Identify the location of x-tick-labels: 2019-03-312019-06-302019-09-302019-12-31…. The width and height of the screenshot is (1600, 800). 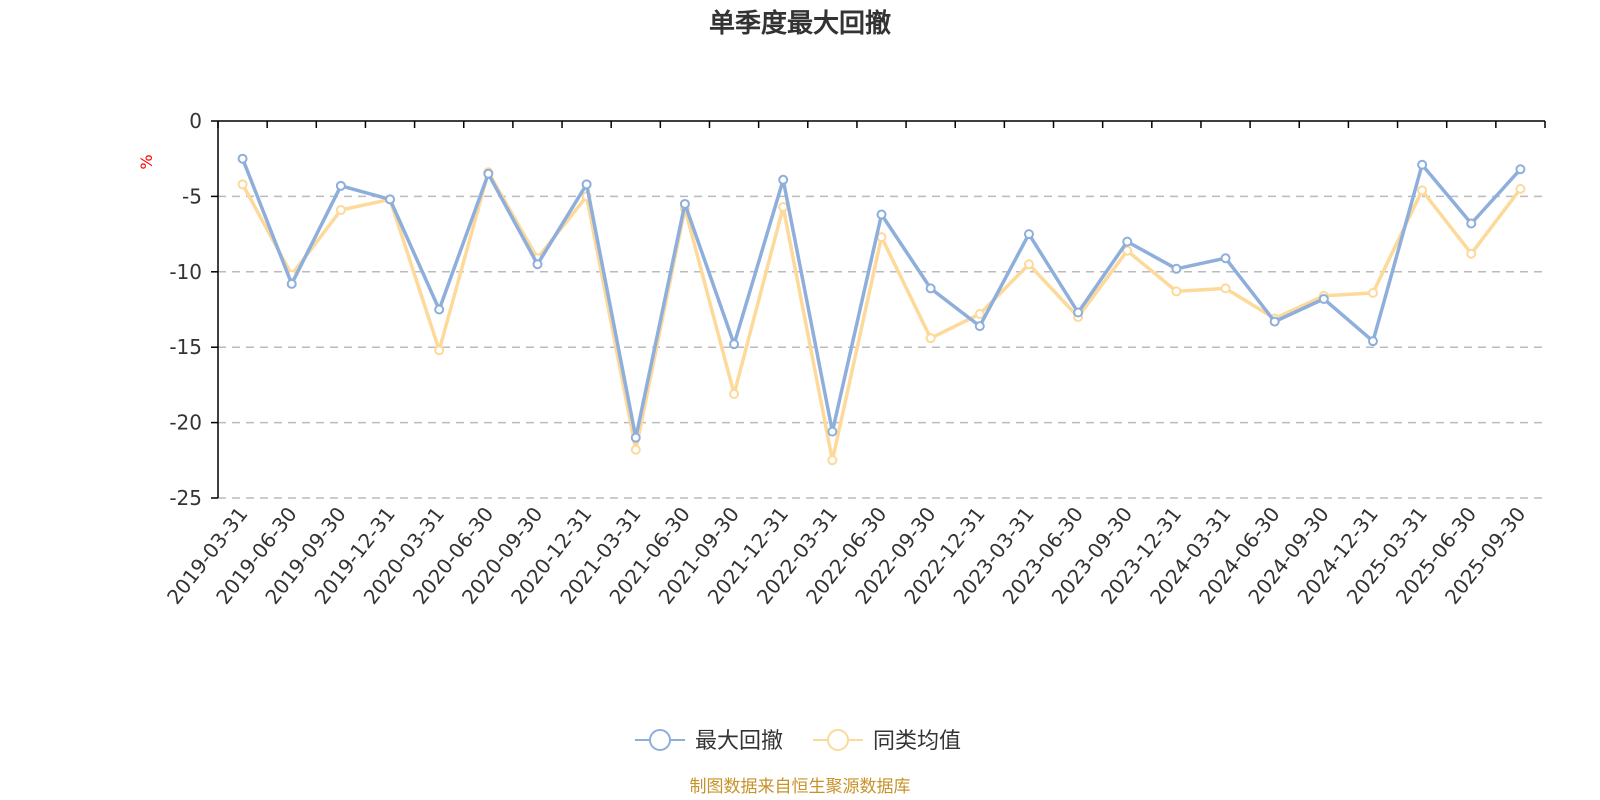
(846, 555).